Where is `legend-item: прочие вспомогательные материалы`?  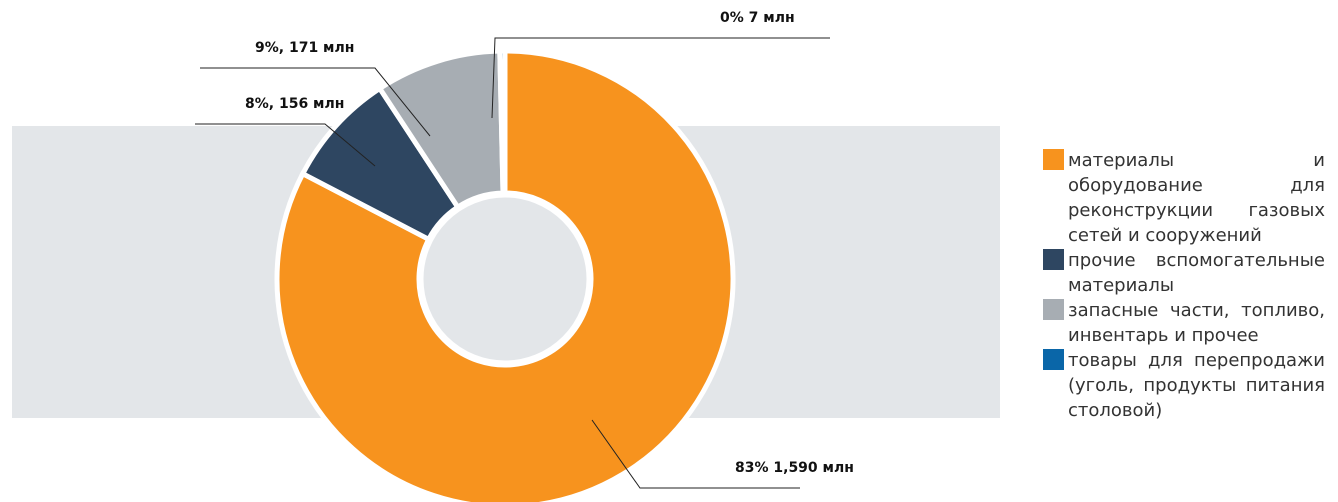 legend-item: прочие вспомогательные материалы is located at coordinates (1184, 273).